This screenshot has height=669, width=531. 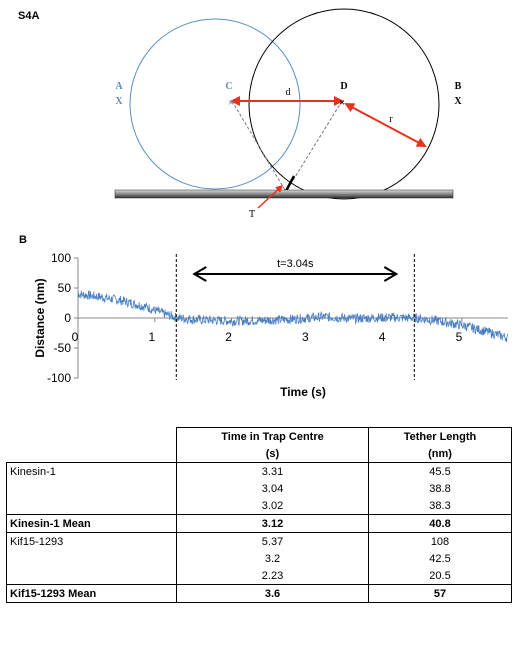 What do you see at coordinates (458, 101) in the screenshot?
I see `point-b-mark: X` at bounding box center [458, 101].